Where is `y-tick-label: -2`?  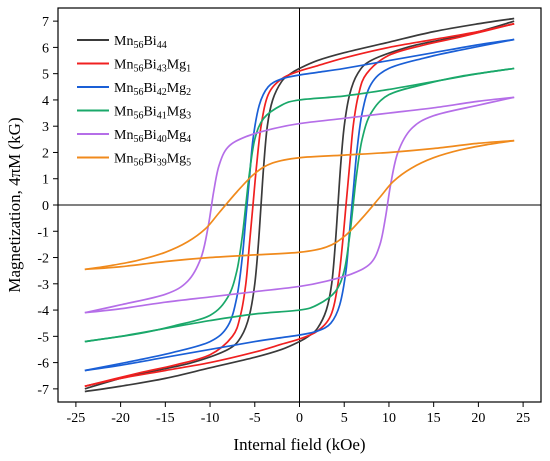
y-tick-label: -2 is located at coordinates (43, 259).